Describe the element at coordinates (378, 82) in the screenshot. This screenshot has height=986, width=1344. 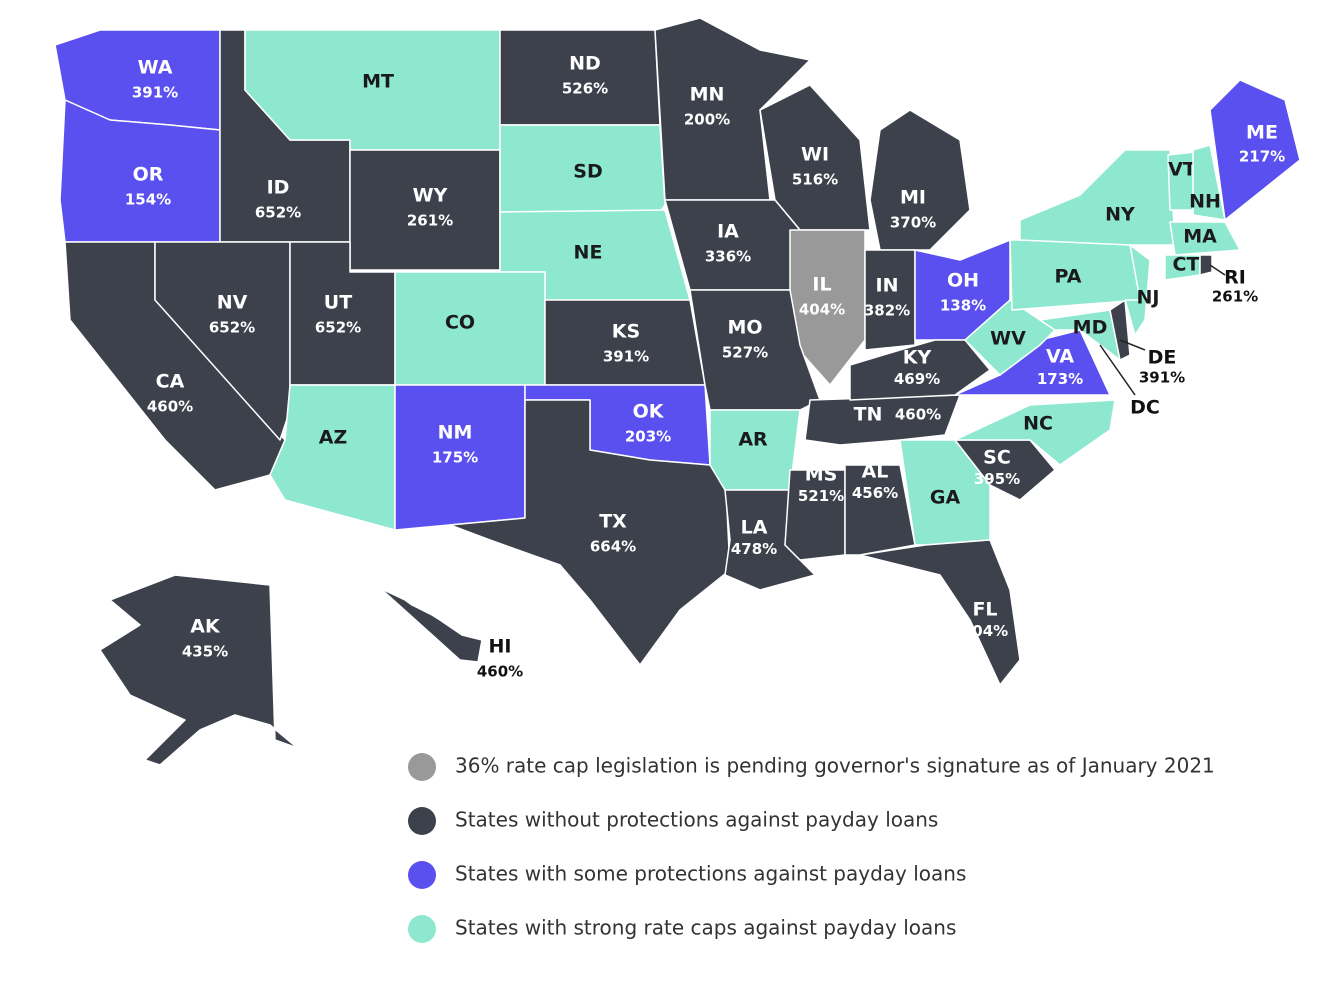
I see `state-code: MT` at that location.